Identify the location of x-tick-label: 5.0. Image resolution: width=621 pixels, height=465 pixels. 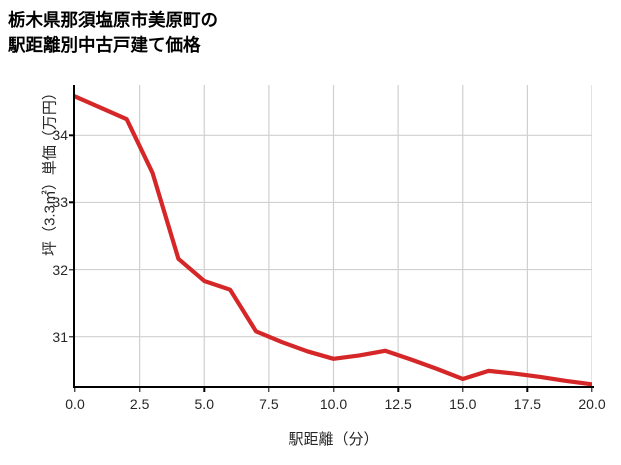
(204, 404).